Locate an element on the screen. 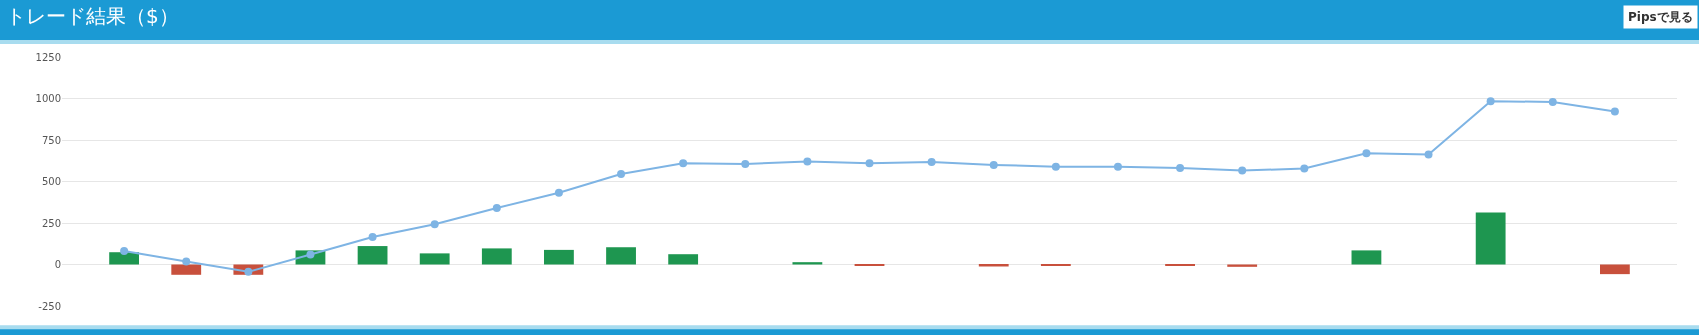  y-tick-label: 1250 is located at coordinates (48, 57).